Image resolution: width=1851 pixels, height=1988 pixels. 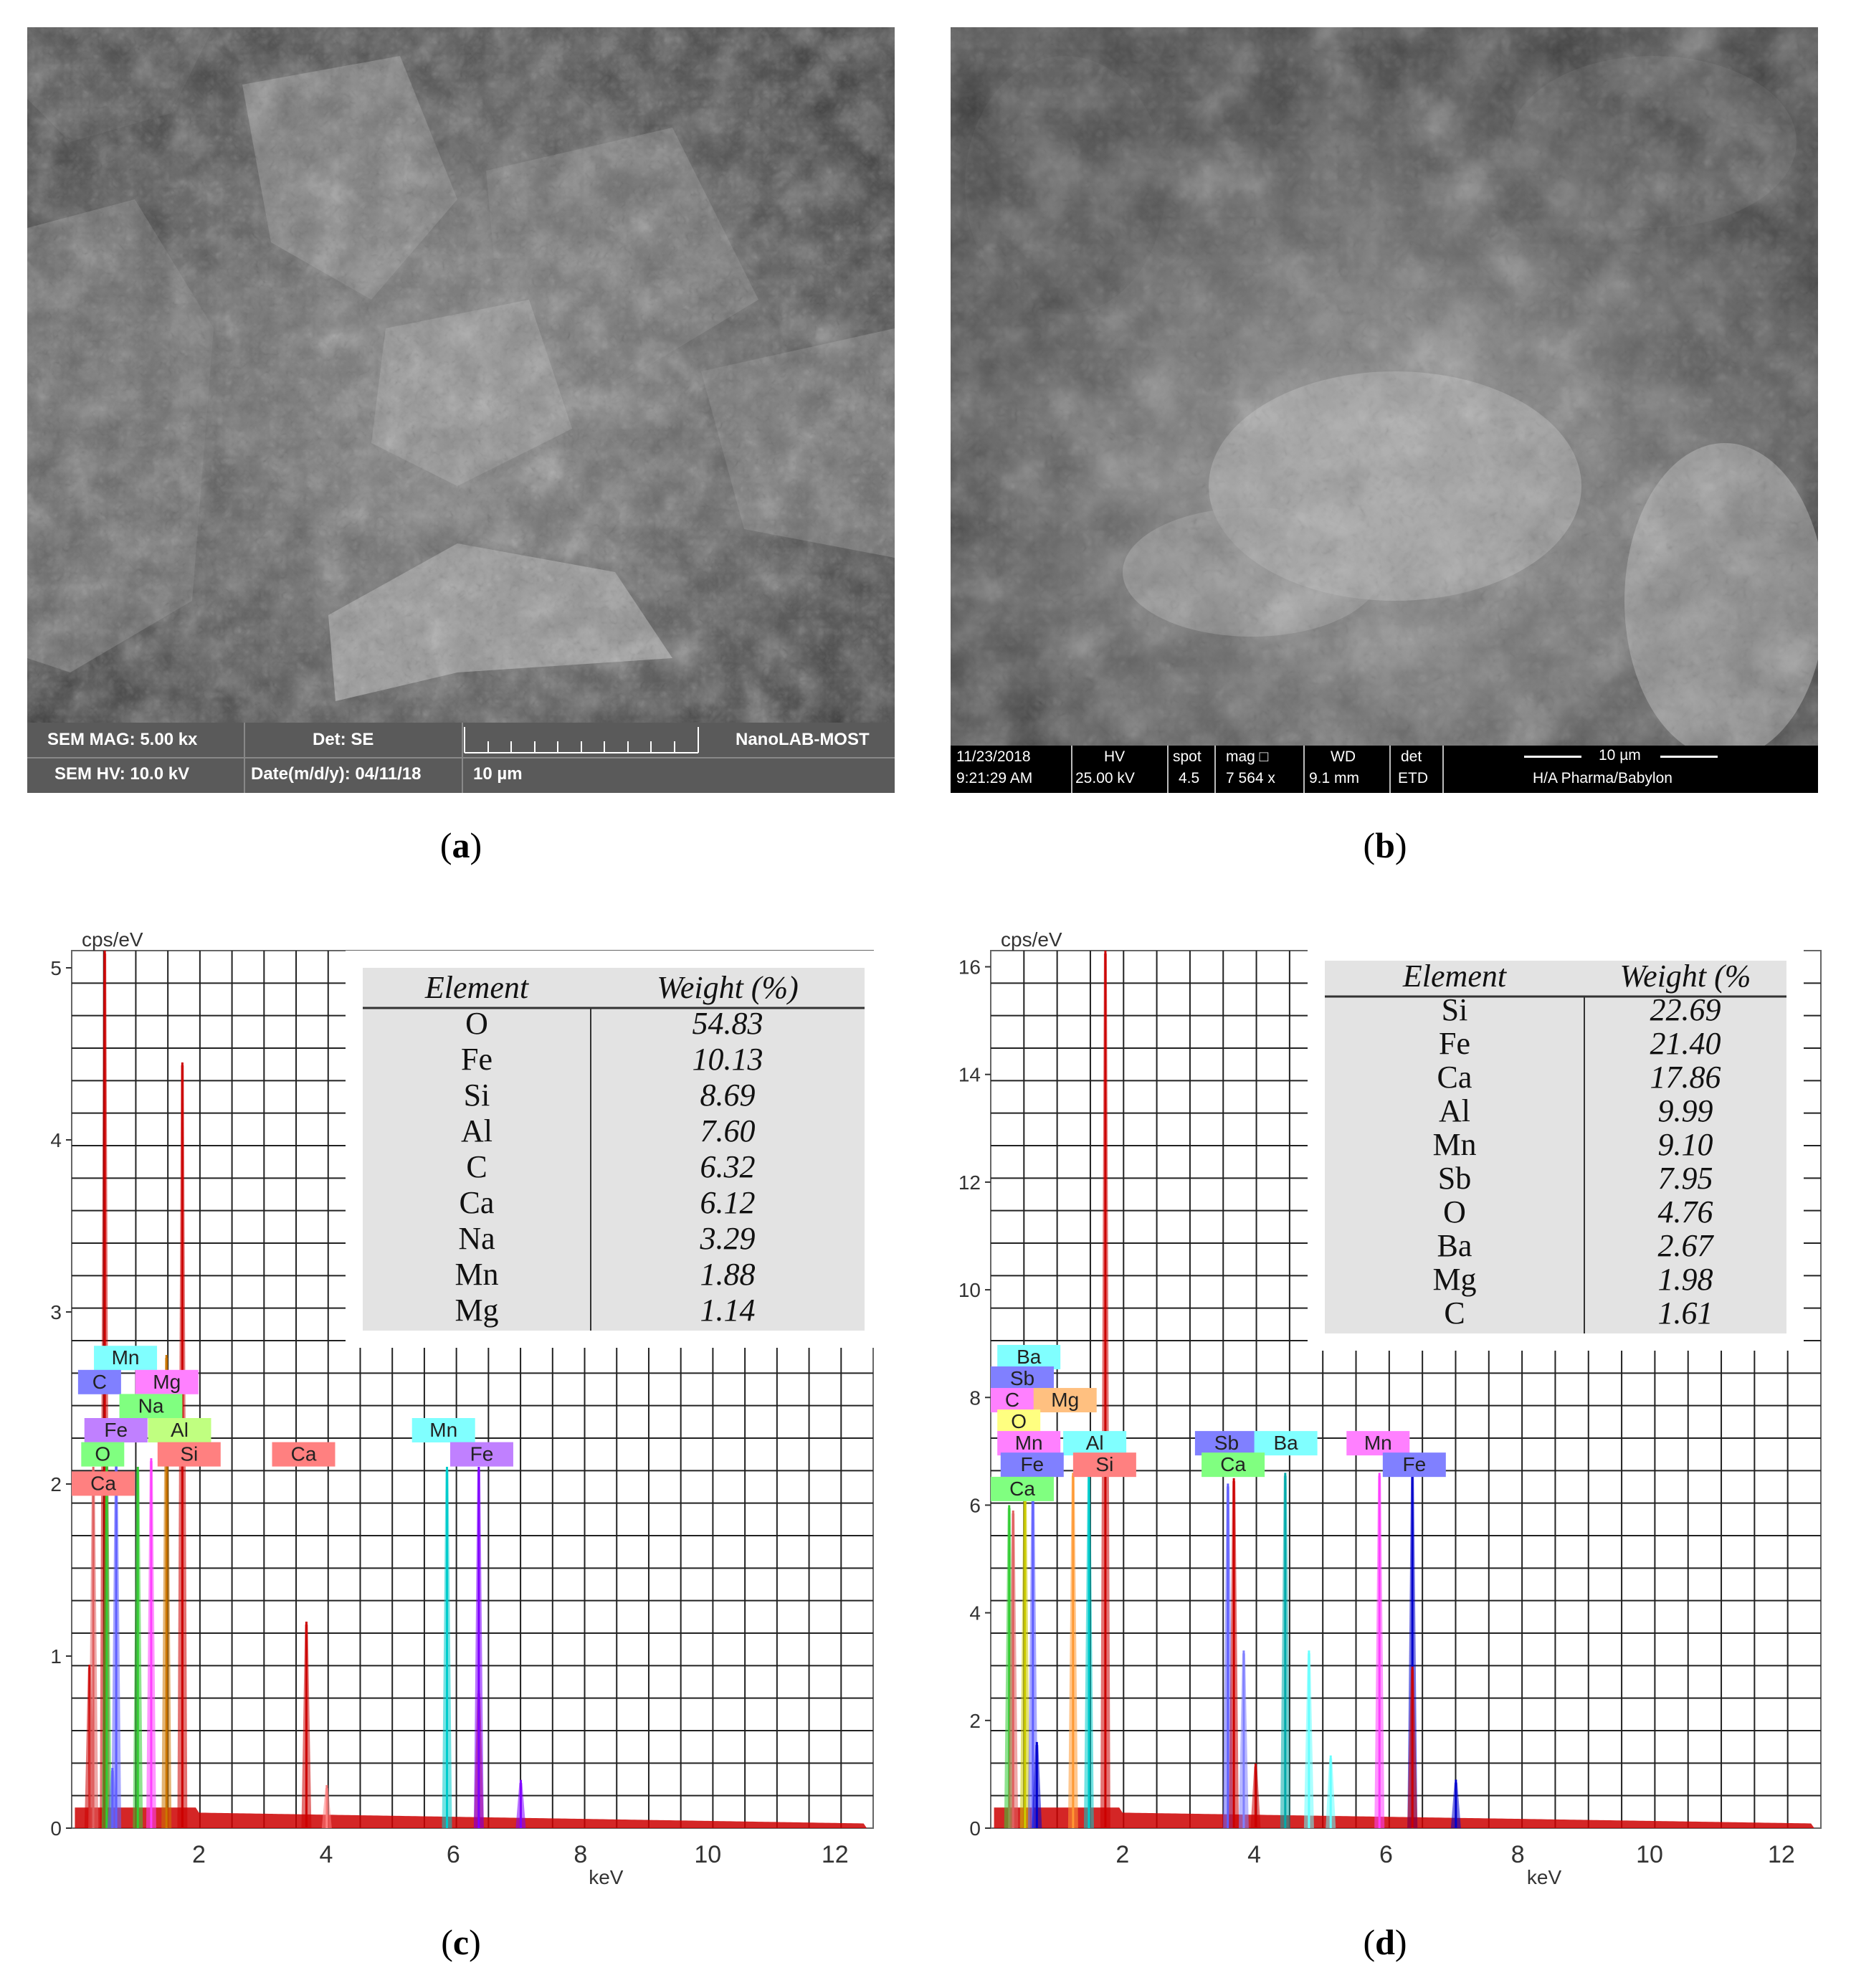 I want to click on table-header-element: Element, so click(x=1455, y=977).